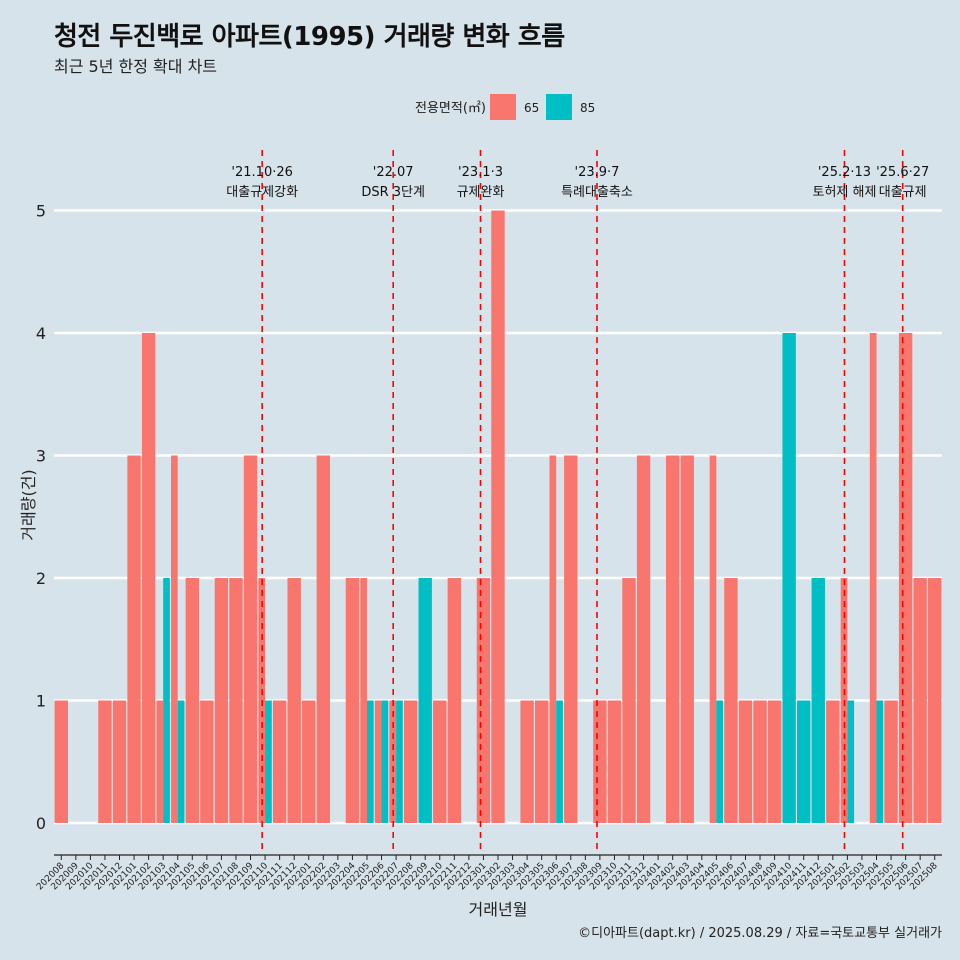  Describe the element at coordinates (844, 172) in the screenshot. I see `event-date: '25.2·13` at that location.